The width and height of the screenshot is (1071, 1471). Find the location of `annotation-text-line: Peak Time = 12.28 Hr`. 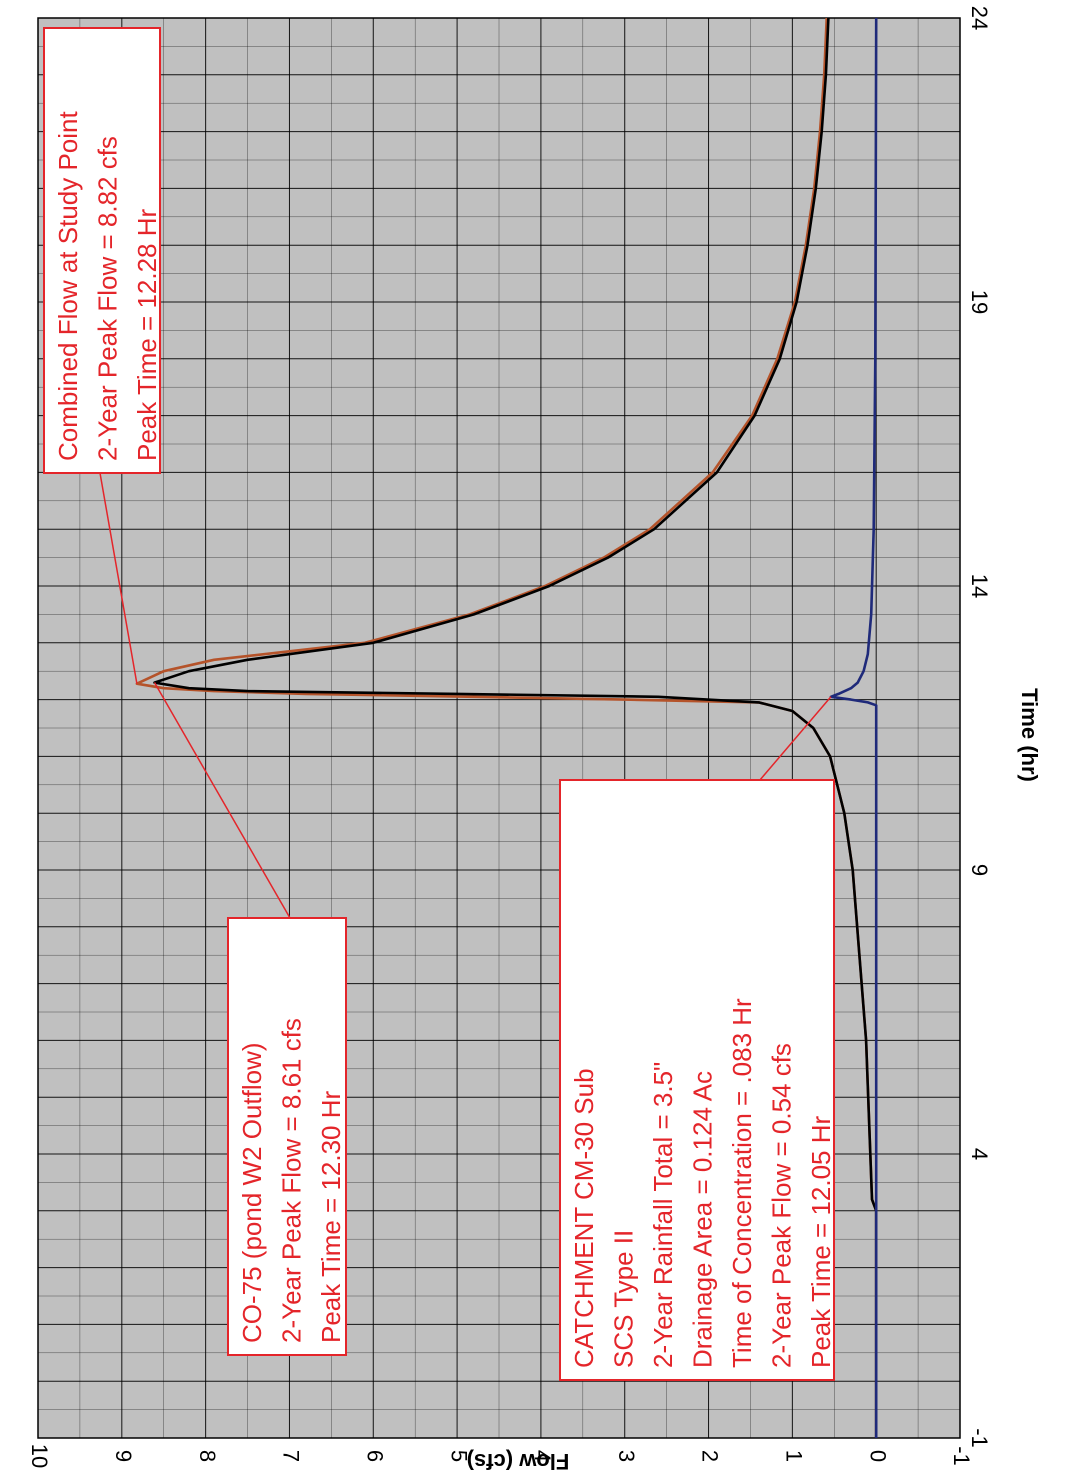

annotation-text-line: Peak Time = 12.28 Hr is located at coordinates (147, 334).